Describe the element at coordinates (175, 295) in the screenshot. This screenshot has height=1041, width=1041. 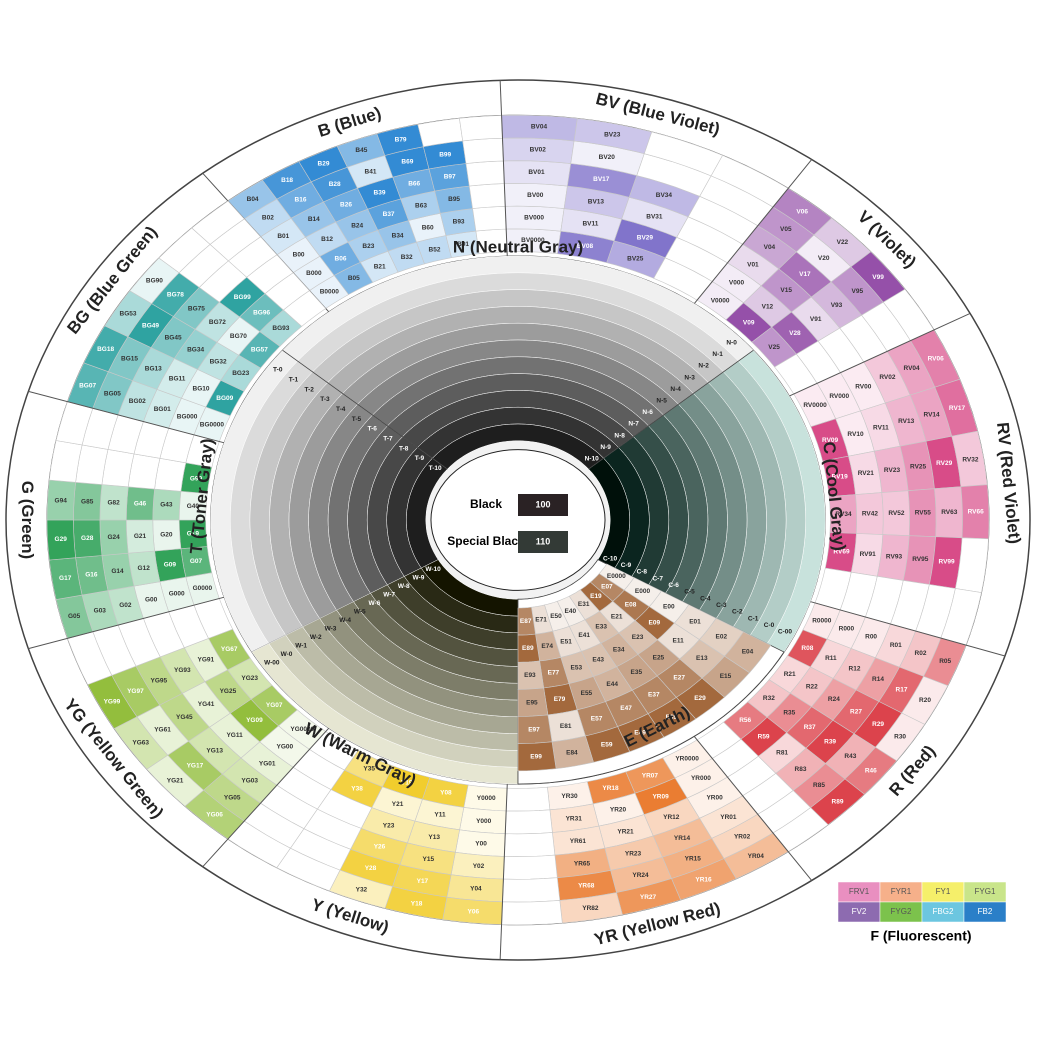
I see `color-code: BG78` at that location.